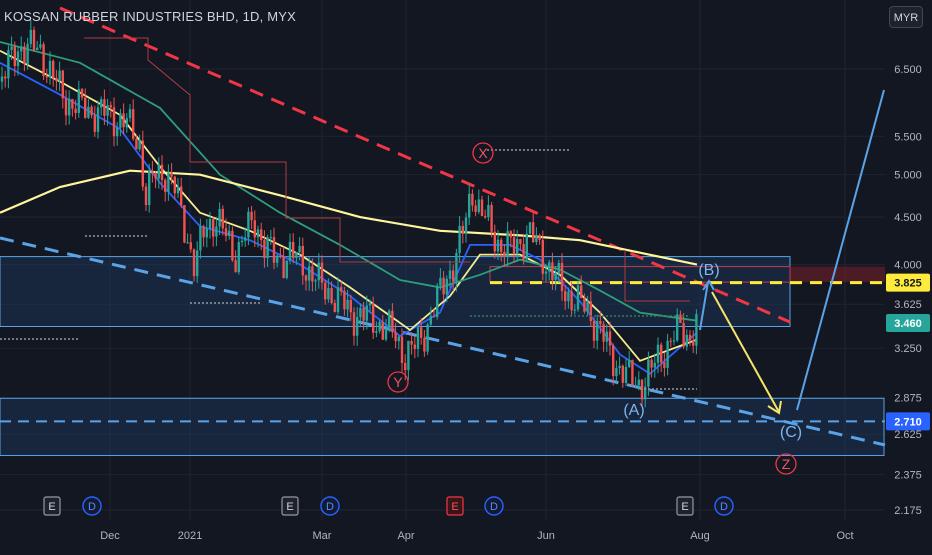 This screenshot has height=555, width=932. I want to click on price-tick-label: 2.375, so click(908, 476).